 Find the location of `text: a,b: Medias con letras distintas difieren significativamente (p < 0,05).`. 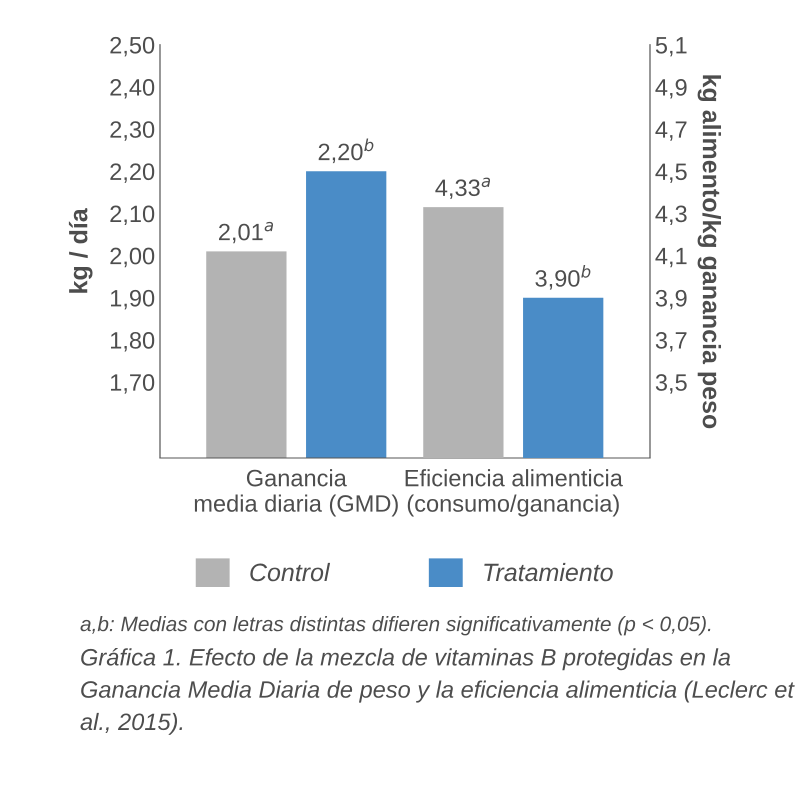

text: a,b: Medias con letras distintas difieren significativamente (p < 0,05). is located at coordinates (395, 626).